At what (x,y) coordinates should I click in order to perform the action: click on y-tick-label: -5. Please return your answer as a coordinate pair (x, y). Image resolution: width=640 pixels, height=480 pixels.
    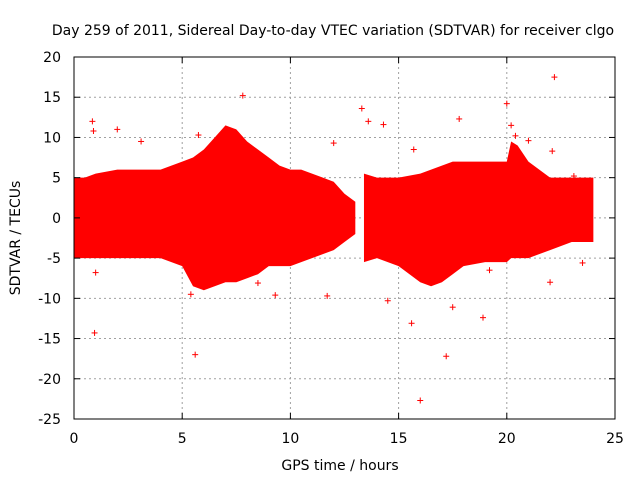
    Looking at the image, I should click on (54, 259).